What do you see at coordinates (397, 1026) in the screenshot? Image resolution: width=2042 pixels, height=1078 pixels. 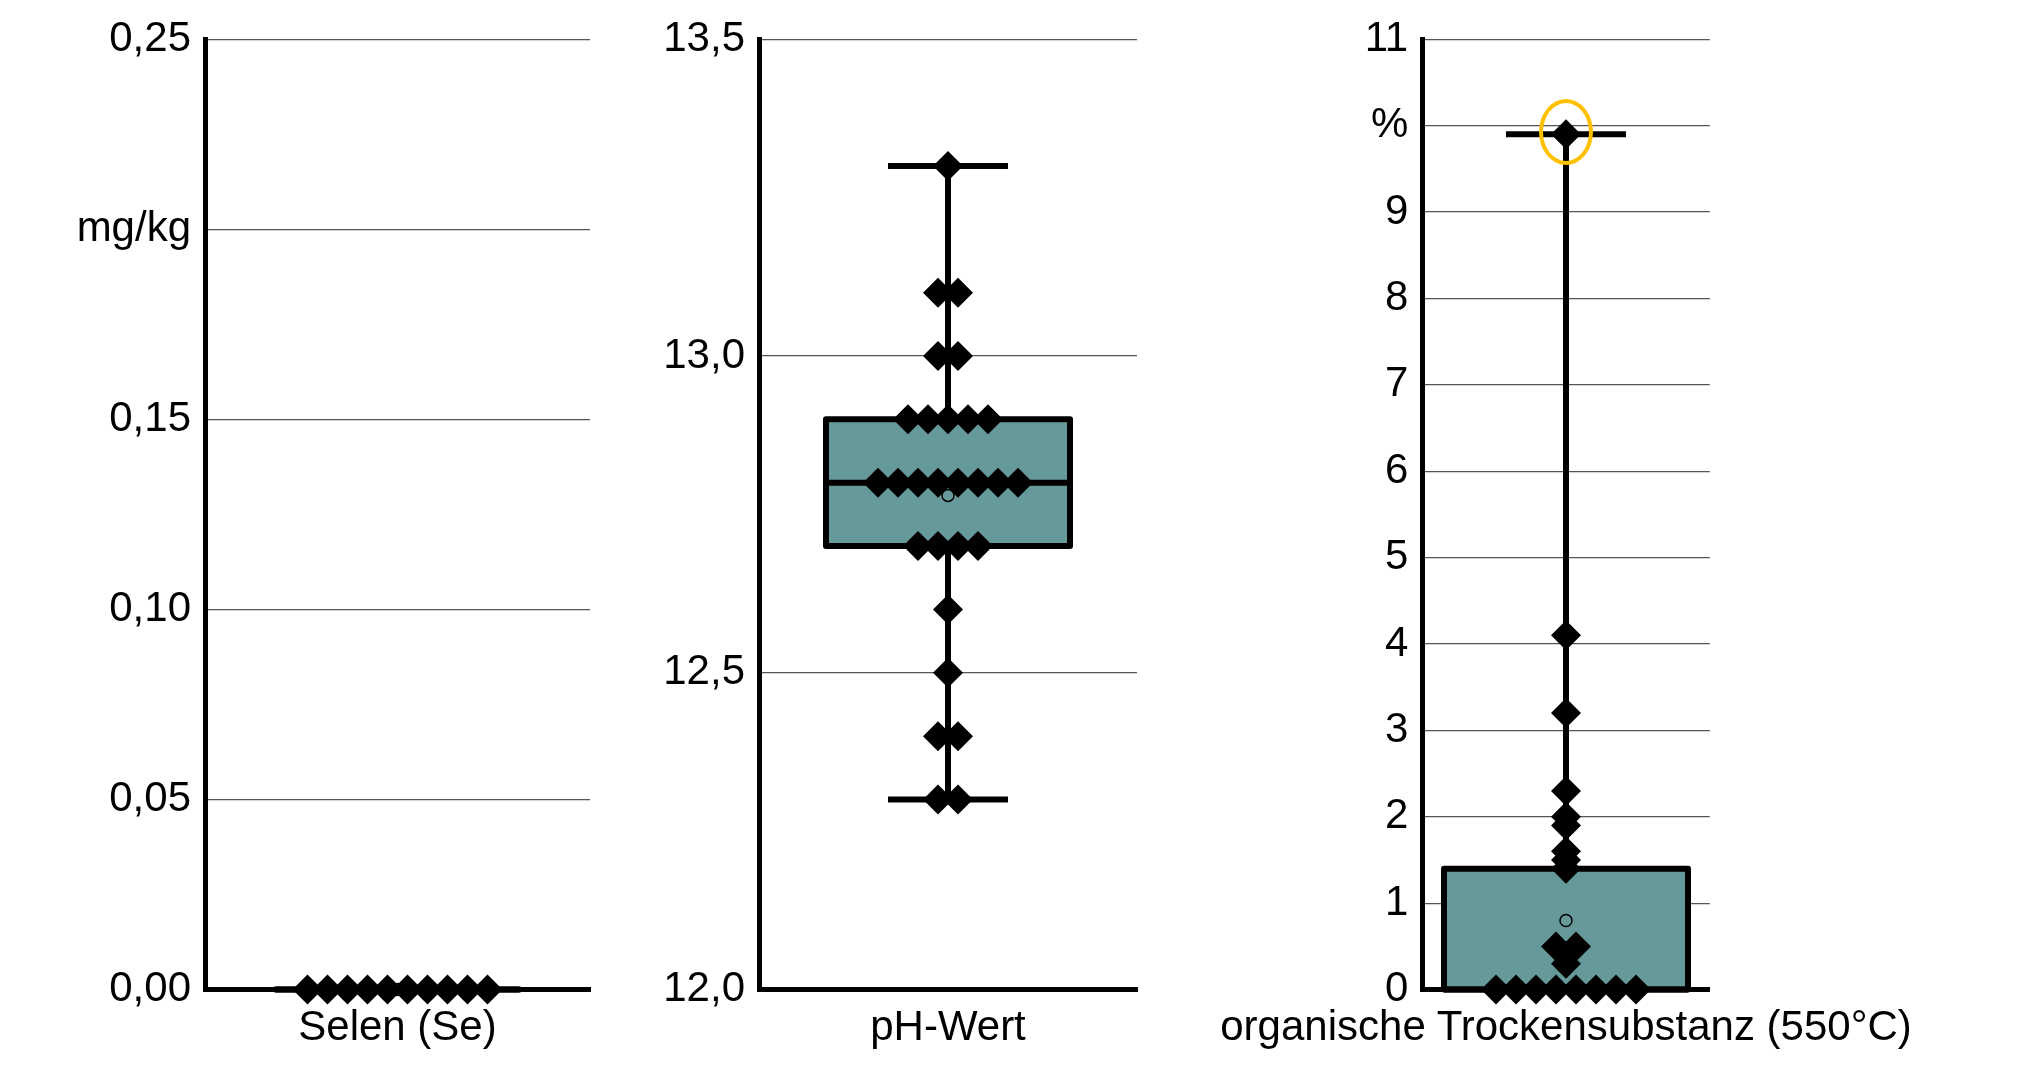 I see `x-tick-label: Selen (Se)` at bounding box center [397, 1026].